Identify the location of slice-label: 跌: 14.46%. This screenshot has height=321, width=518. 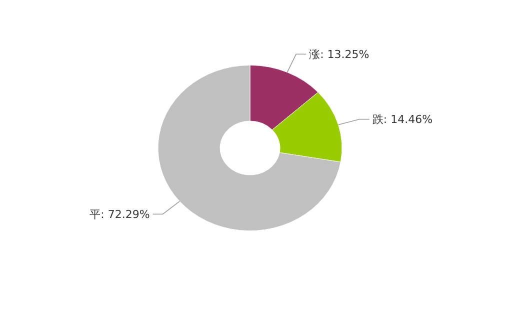
(402, 119).